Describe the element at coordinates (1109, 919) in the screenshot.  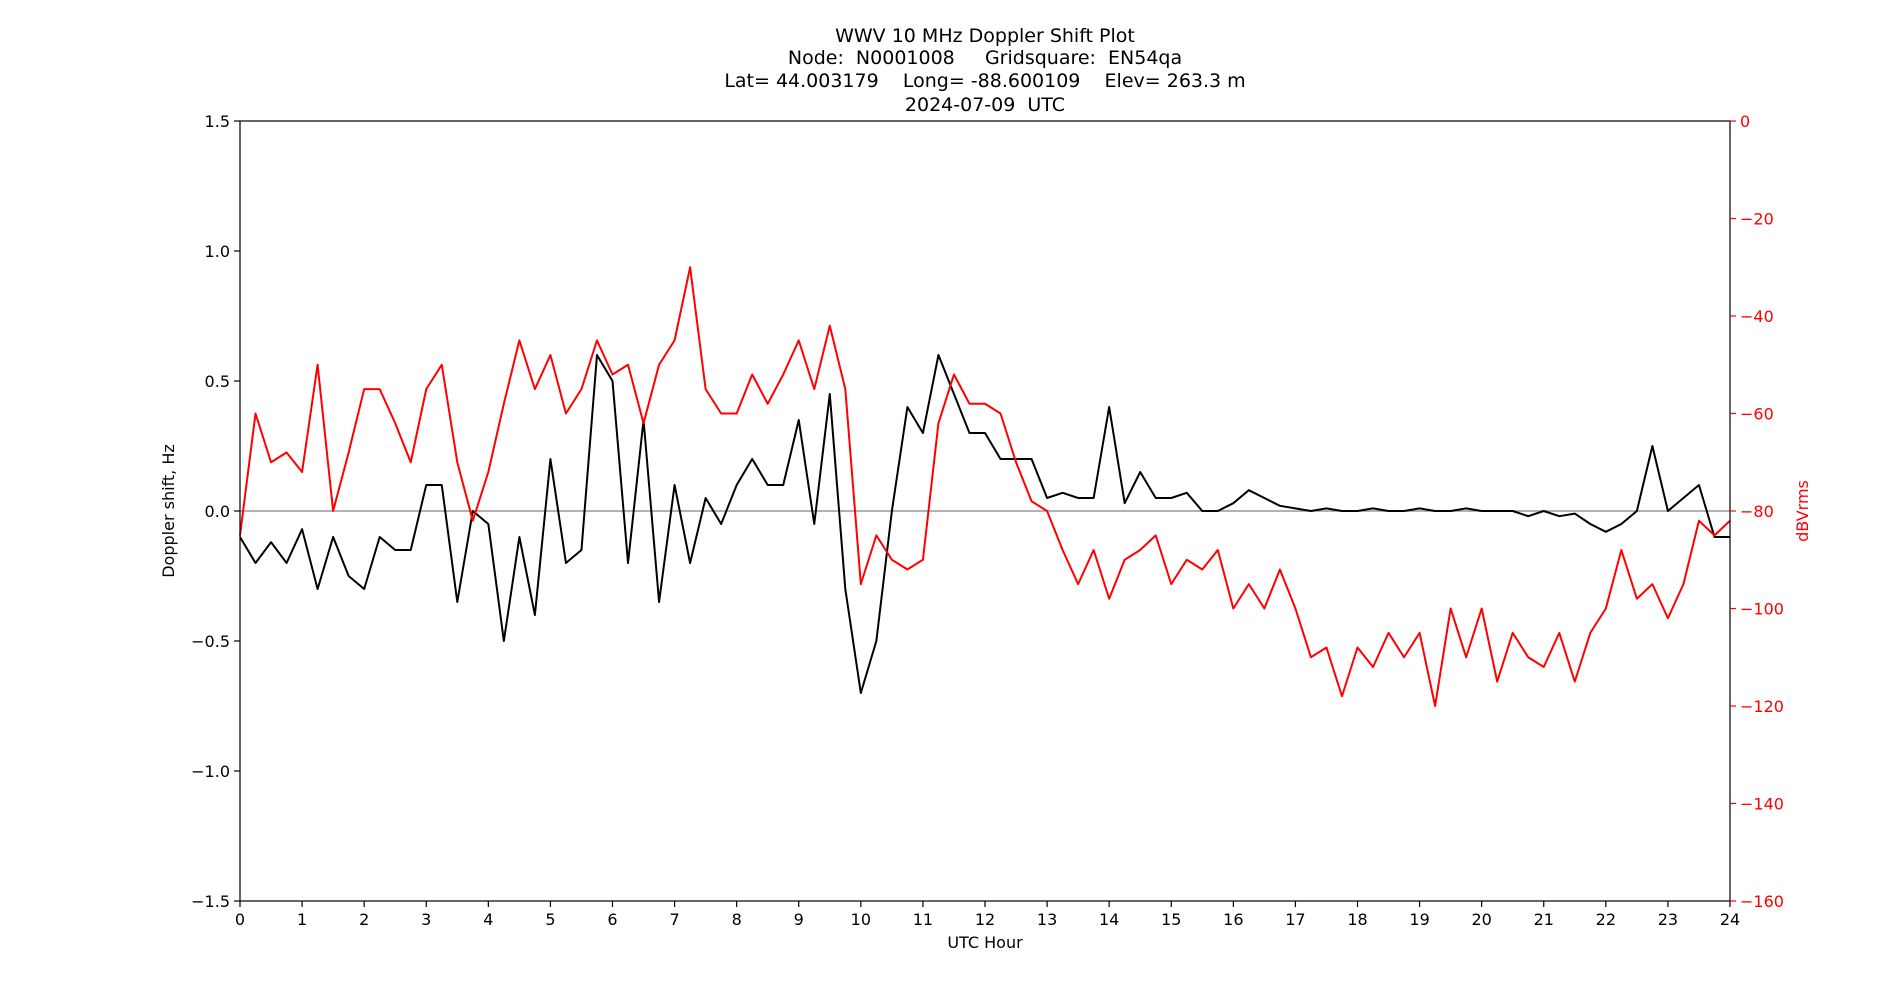
I see `x-tick-label: 14` at that location.